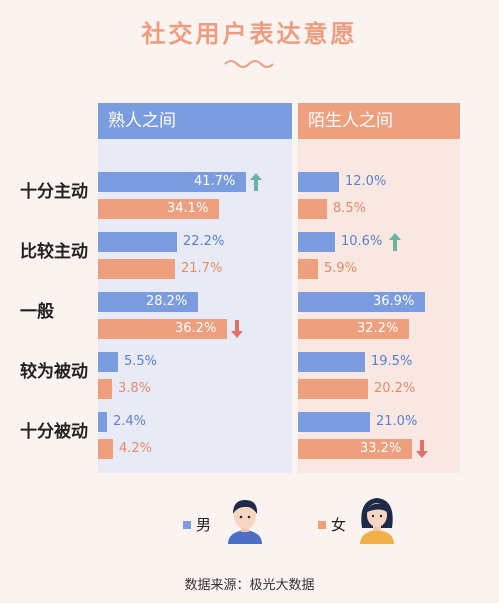 This screenshot has width=499, height=603. What do you see at coordinates (136, 448) in the screenshot?
I see `value-label: 4.2%` at bounding box center [136, 448].